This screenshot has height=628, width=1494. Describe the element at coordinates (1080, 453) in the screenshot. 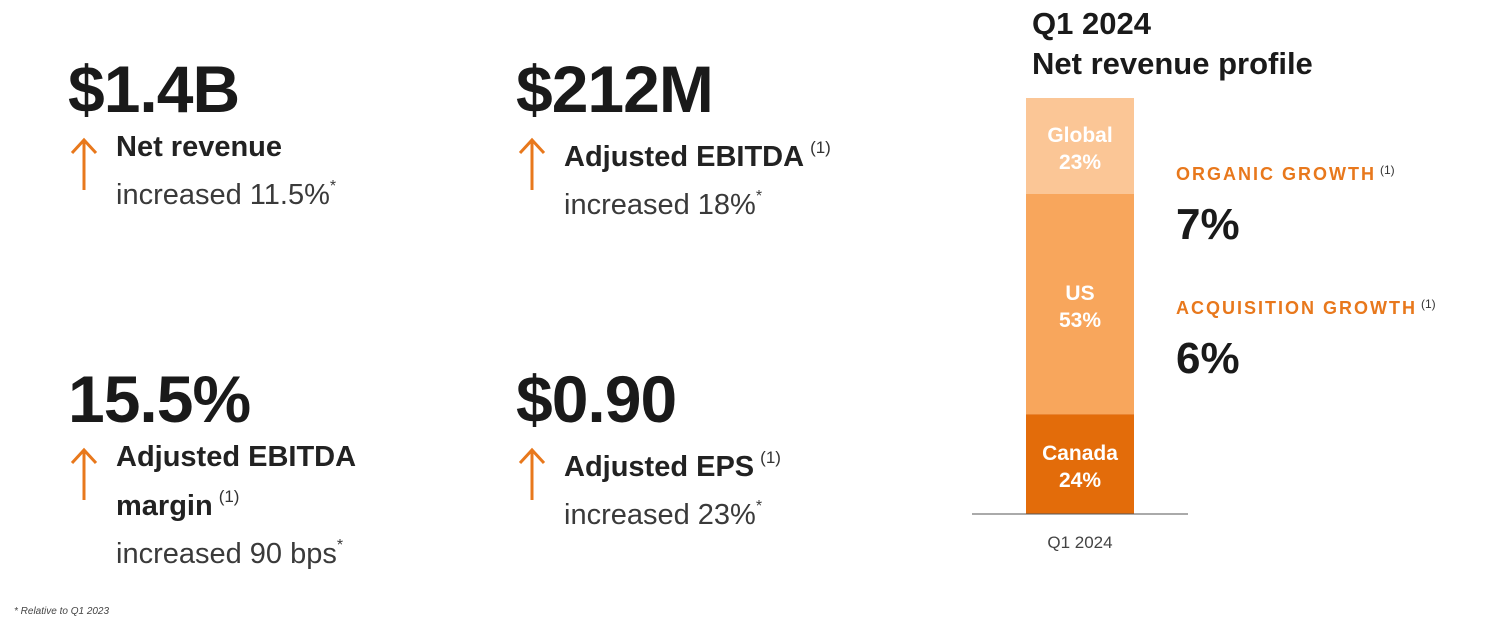

I see `segment-label-canada: Canada` at that location.